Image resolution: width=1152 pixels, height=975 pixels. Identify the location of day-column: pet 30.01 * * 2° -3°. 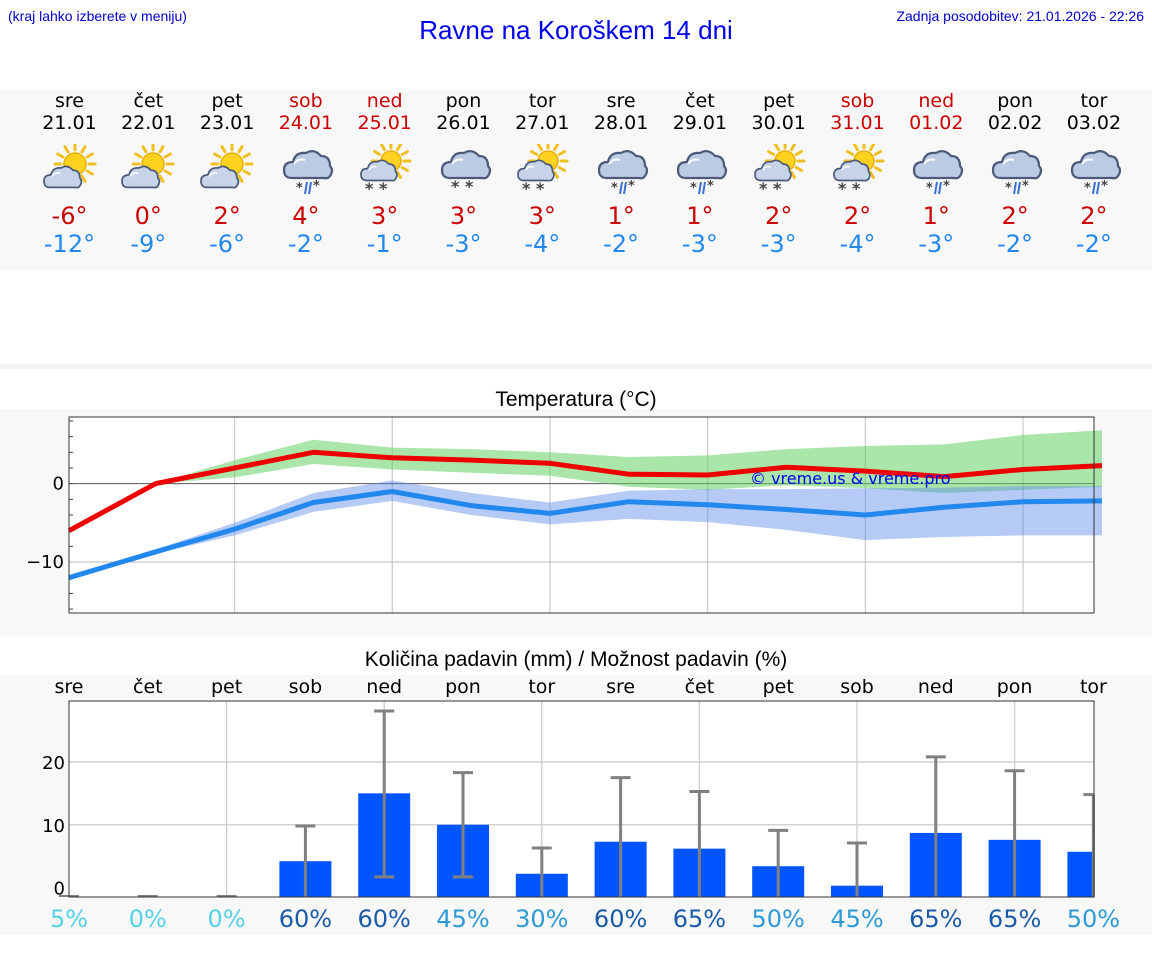
(779, 174).